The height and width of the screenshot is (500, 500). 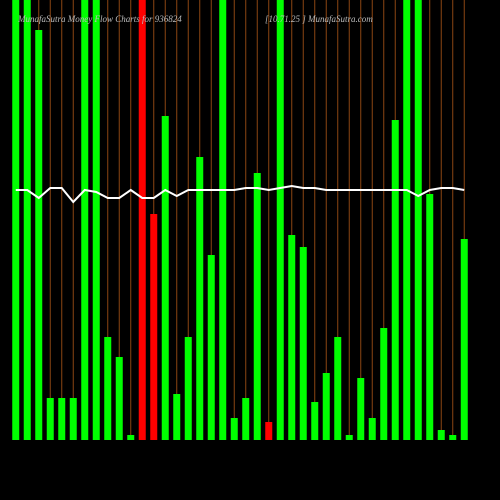 I want to click on flow-line, so click(x=240, y=194).